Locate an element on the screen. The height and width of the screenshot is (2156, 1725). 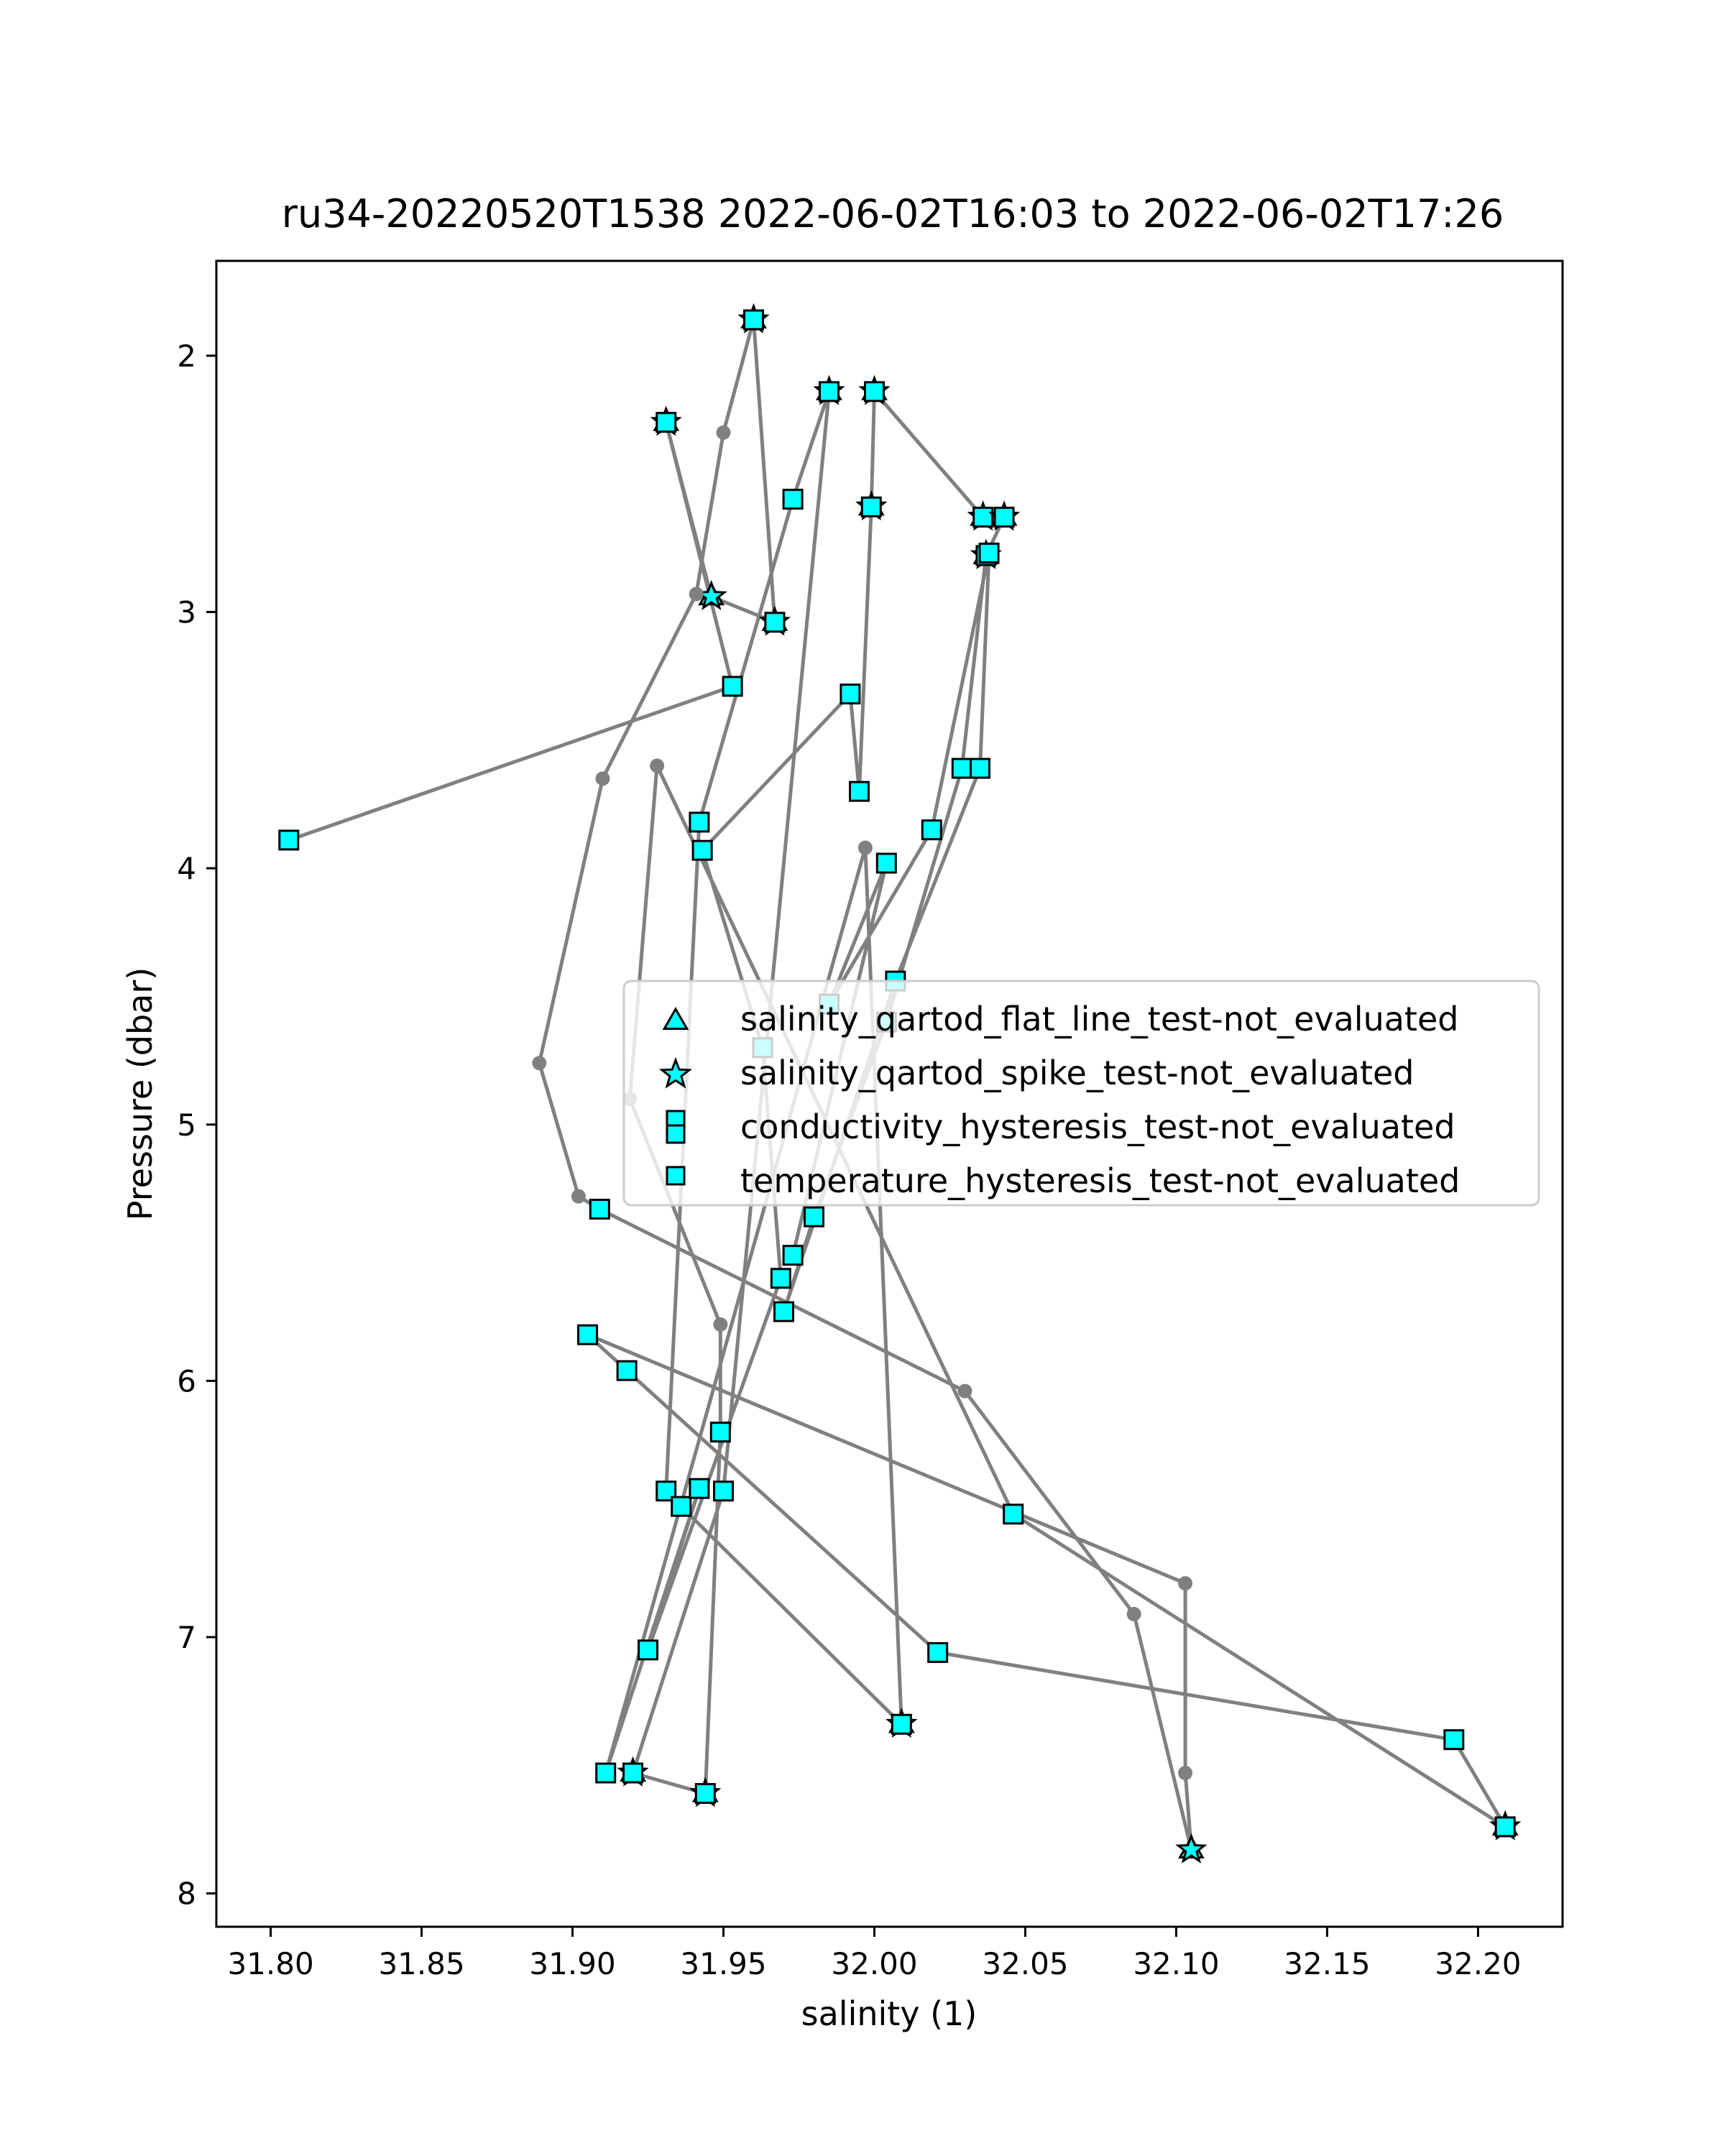
legend-triangle-marker is located at coordinates (675, 1018).